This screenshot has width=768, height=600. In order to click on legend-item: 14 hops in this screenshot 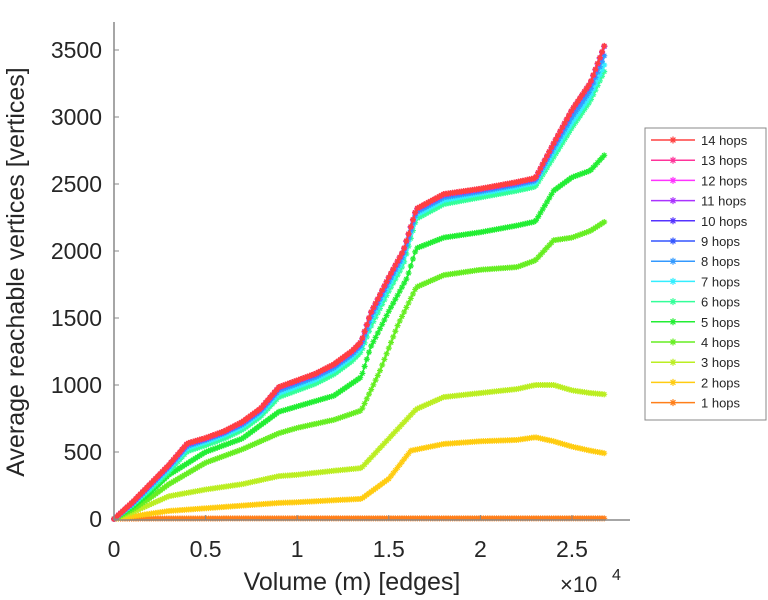, I will do `click(699, 140)`.